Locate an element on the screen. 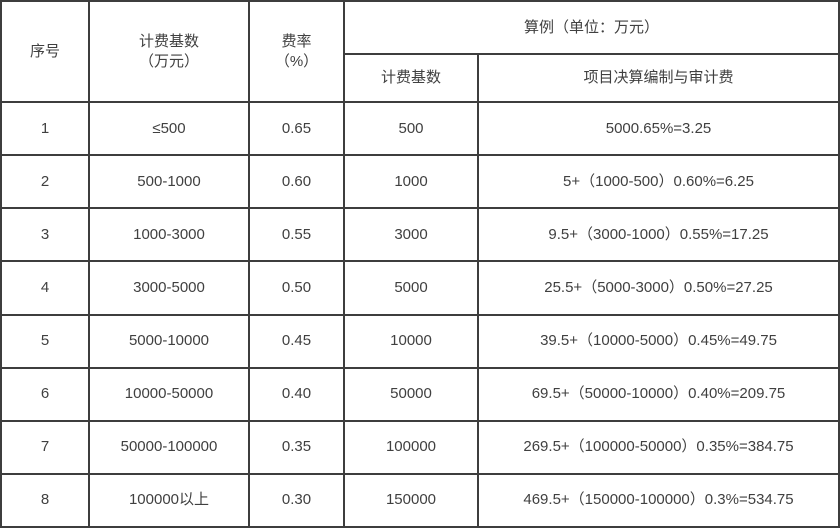 Image resolution: width=840 pixels, height=528 pixels. column-header-base: 计费基数 （万元） is located at coordinates (169, 51).